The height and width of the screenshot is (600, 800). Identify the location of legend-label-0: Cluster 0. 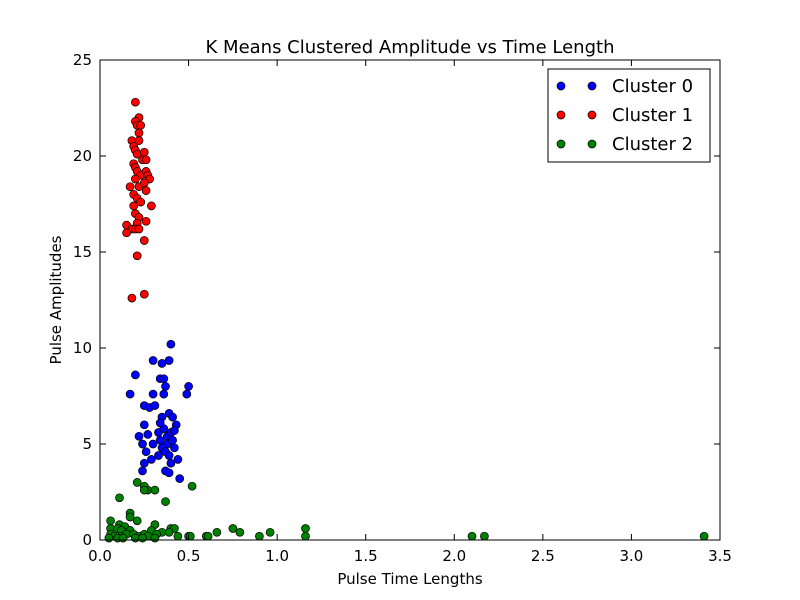
(652, 86).